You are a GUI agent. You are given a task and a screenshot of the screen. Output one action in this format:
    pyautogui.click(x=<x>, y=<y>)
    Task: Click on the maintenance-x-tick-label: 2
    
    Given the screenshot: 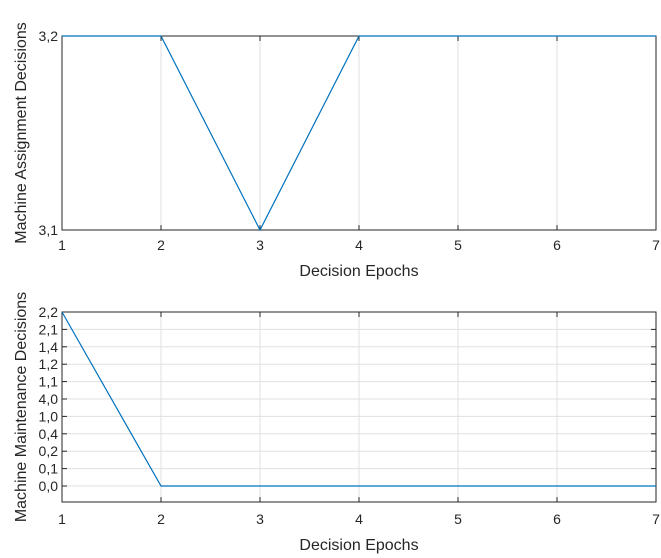 What is the action you would take?
    pyautogui.click(x=161, y=519)
    